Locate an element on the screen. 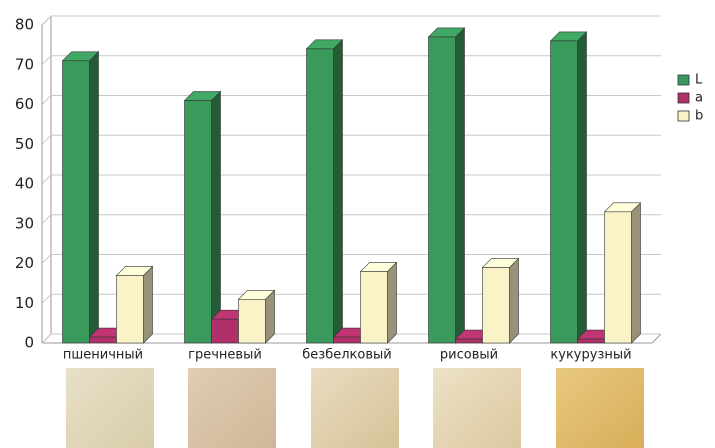  x-tick-label: рисовый is located at coordinates (469, 355).